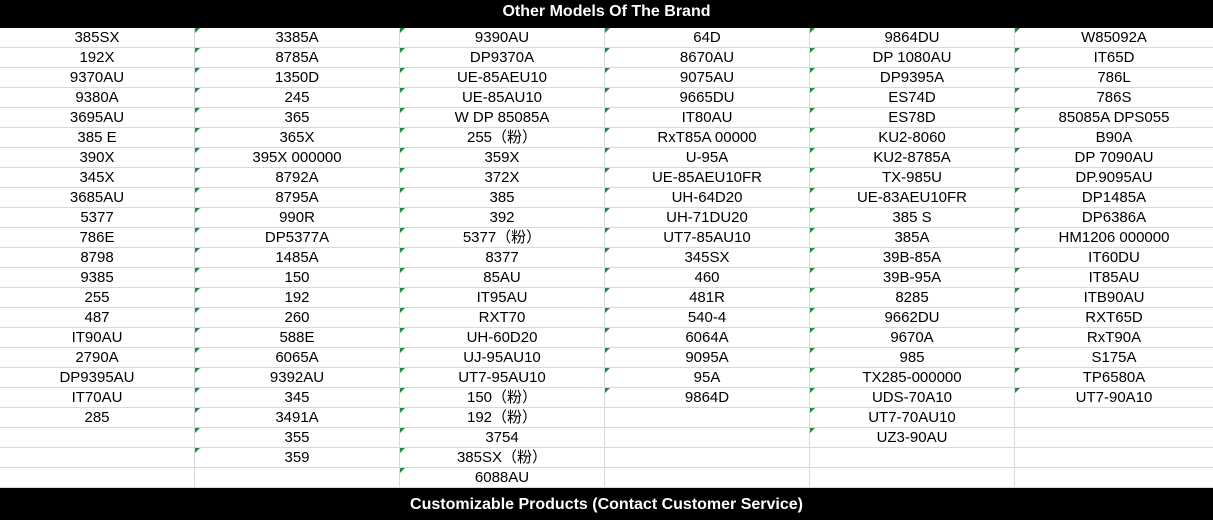 The height and width of the screenshot is (522, 1213). Describe the element at coordinates (912, 258) in the screenshot. I see `table-cell: 39B-85A` at that location.